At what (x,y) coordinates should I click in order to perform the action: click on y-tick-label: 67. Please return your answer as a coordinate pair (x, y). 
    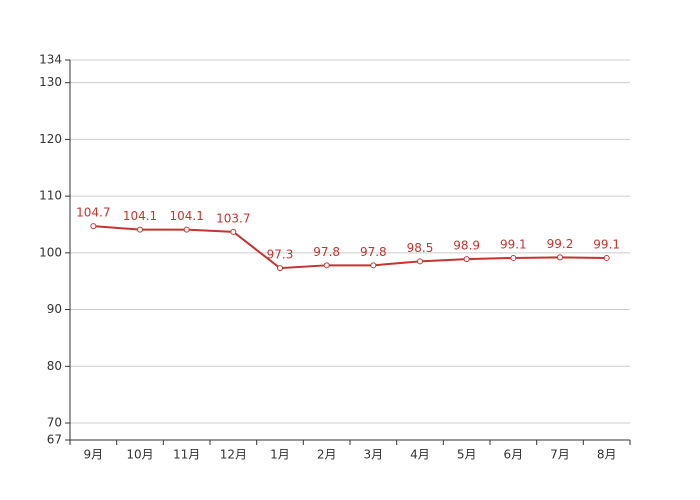
    Looking at the image, I should click on (54, 440).